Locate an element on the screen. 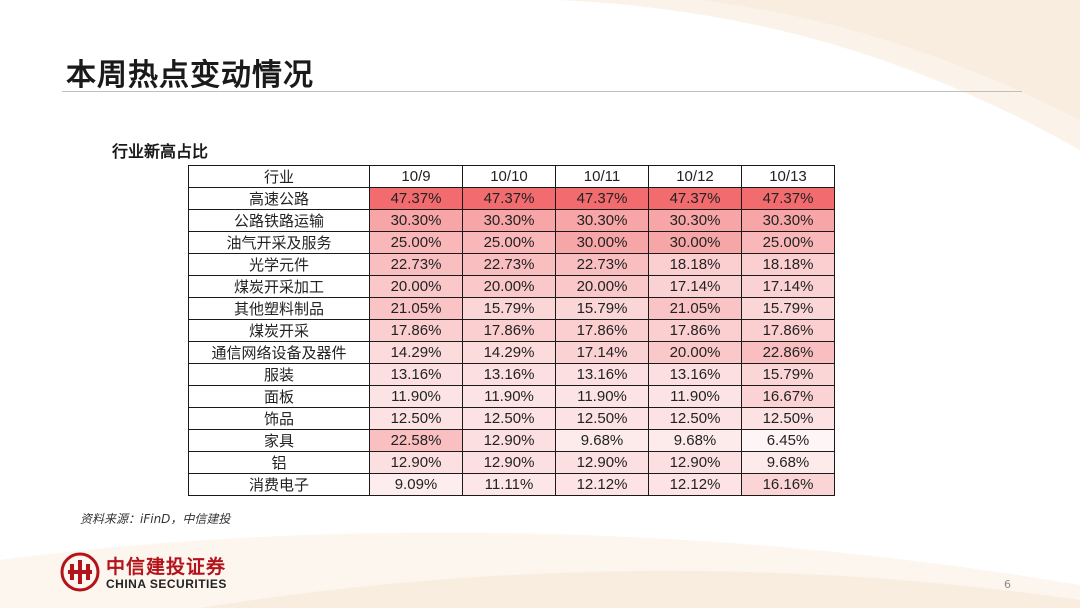 Image resolution: width=1080 pixels, height=608 pixels. industry-name: 服装 is located at coordinates (279, 374).